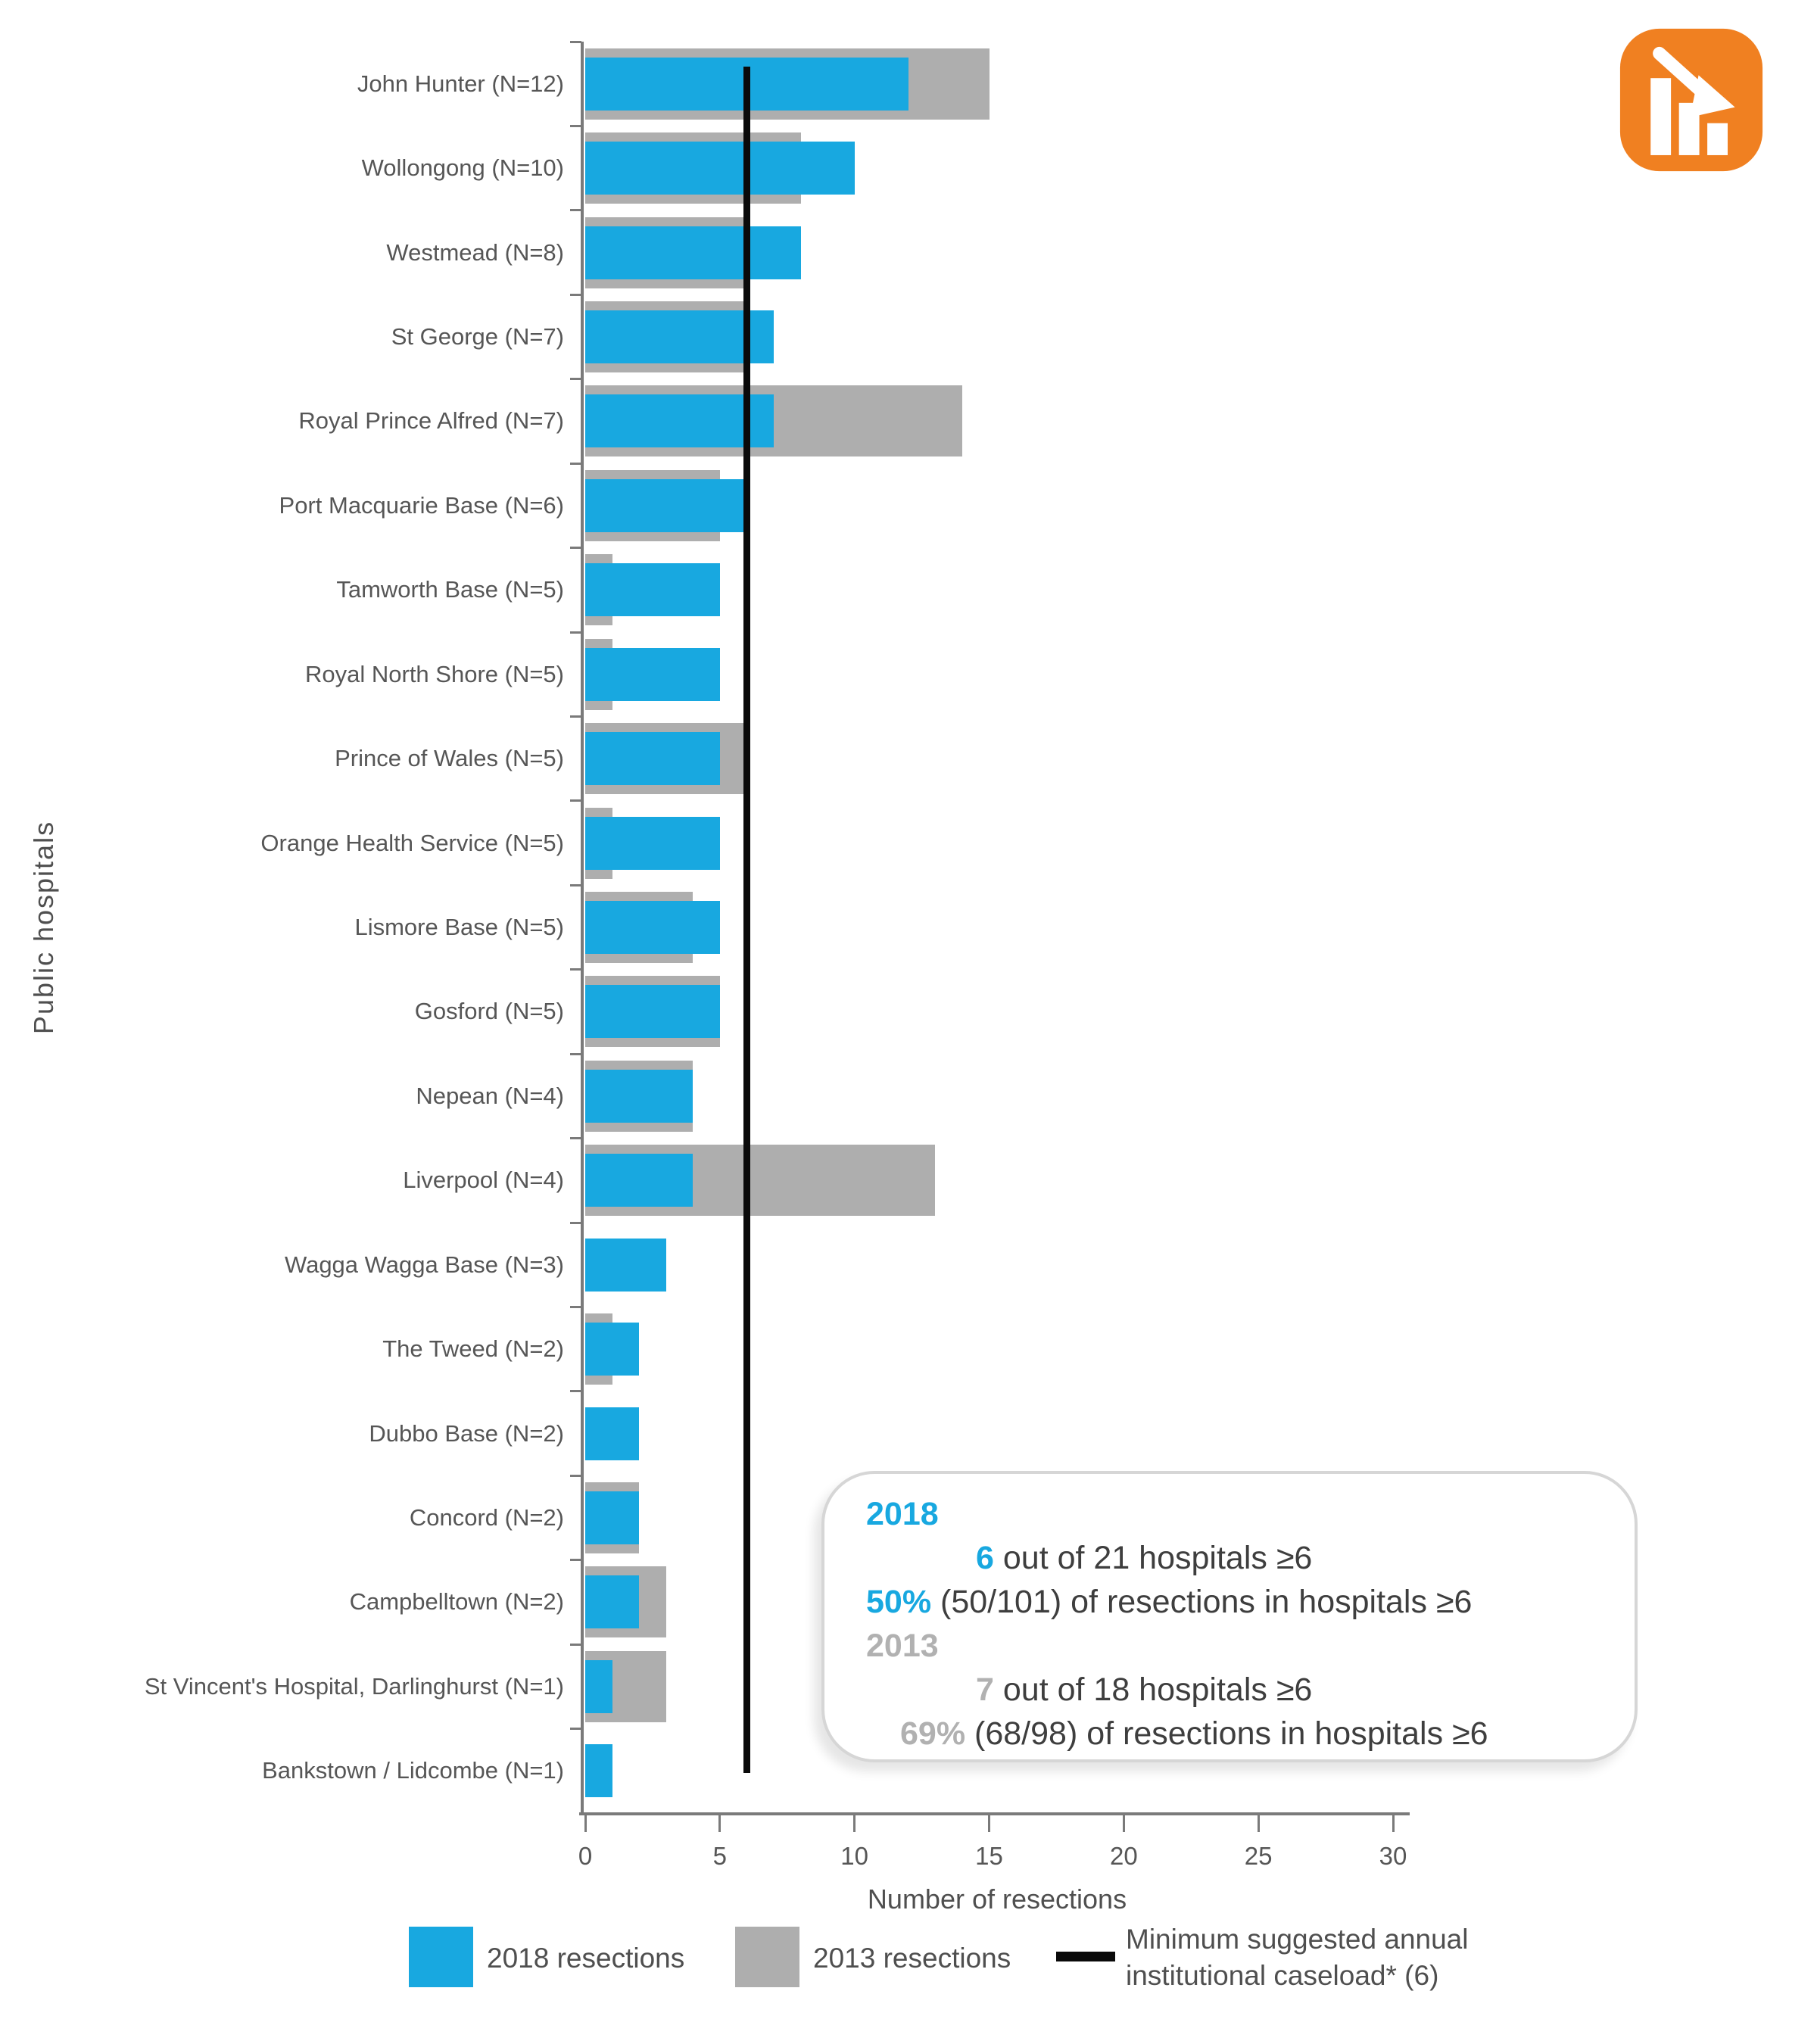 The width and height of the screenshot is (1817, 2044). I want to click on y-axis-line, so click(582, 928).